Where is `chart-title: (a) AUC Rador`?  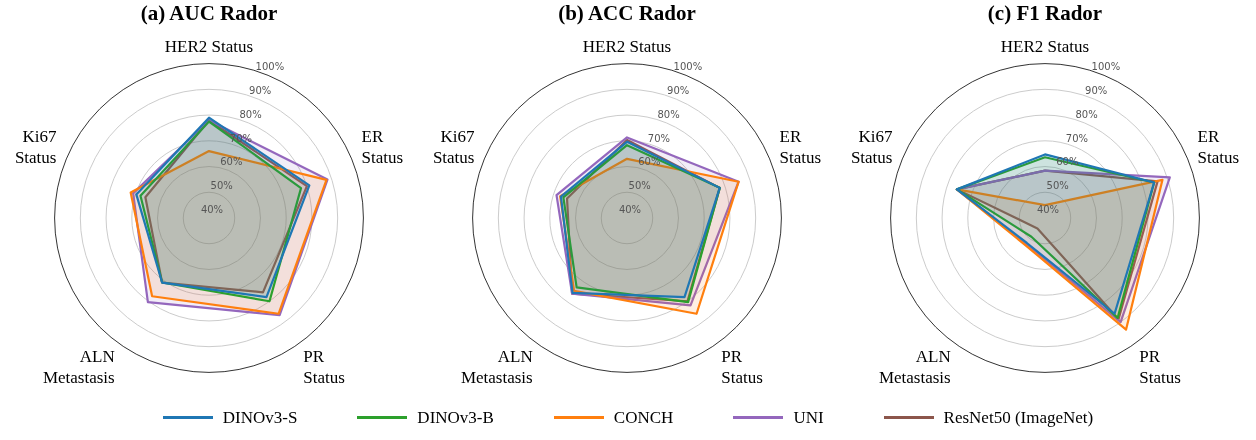 chart-title: (a) AUC Rador is located at coordinates (209, 13).